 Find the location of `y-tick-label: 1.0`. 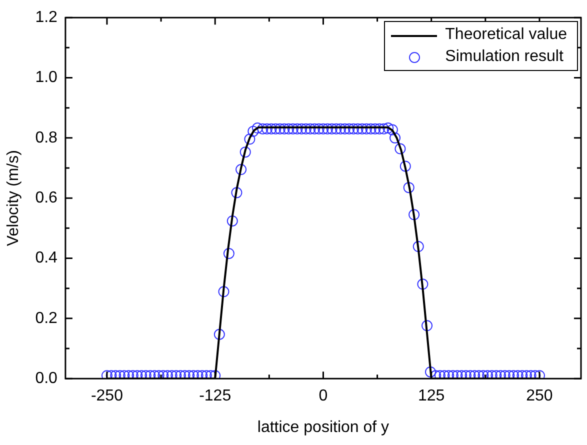

y-tick-label: 1.0 is located at coordinates (46, 77).